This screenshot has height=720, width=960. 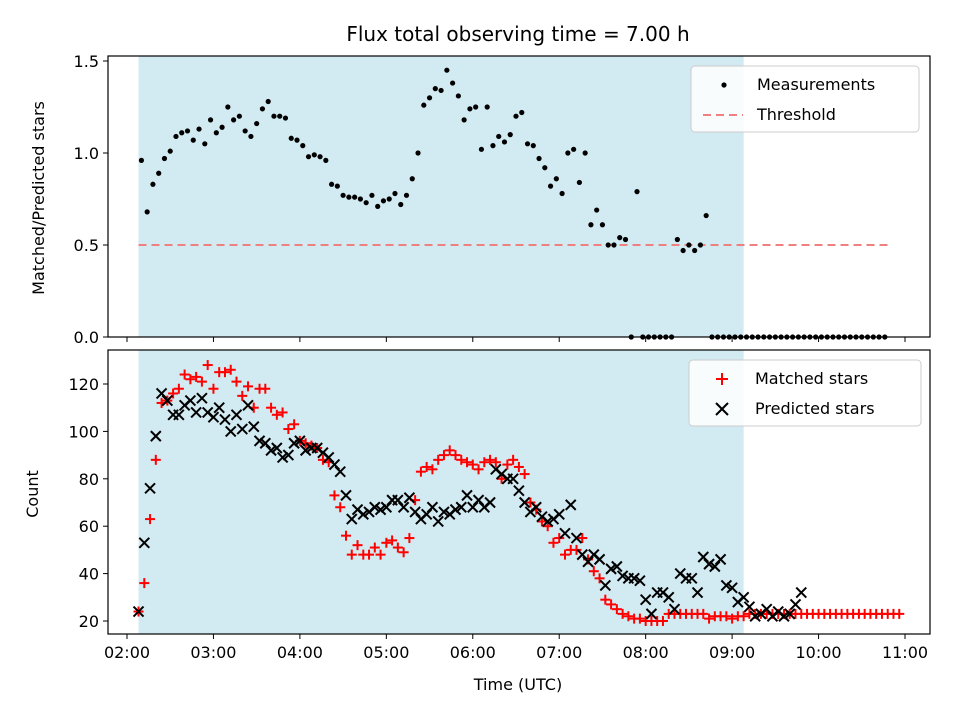 I want to click on figure-title: Flux total observing time = 7.00 h, so click(x=517, y=34).